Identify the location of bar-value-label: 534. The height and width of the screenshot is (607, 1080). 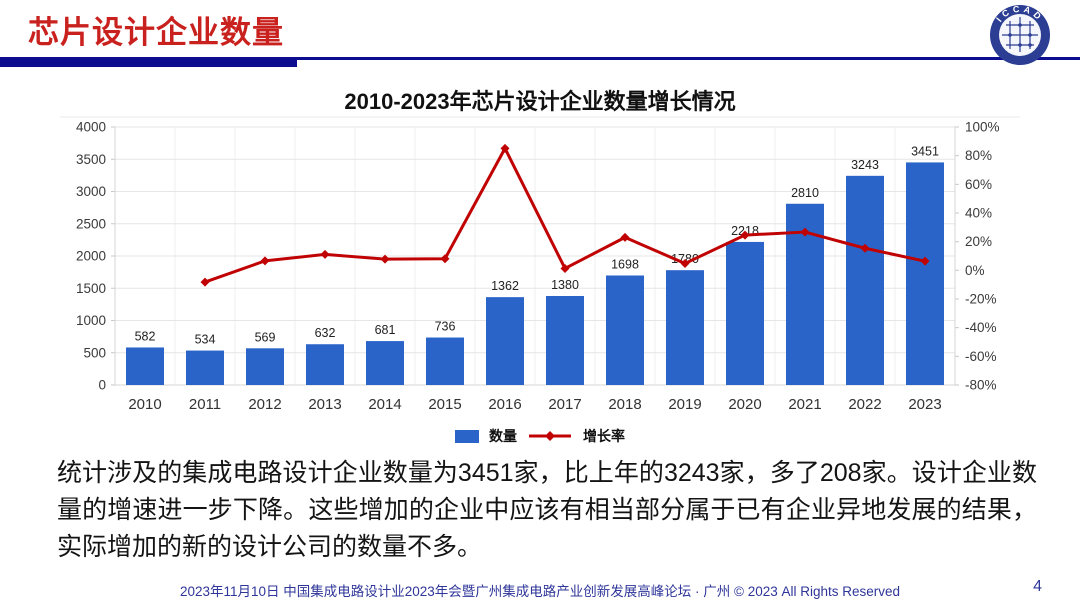
(205, 340).